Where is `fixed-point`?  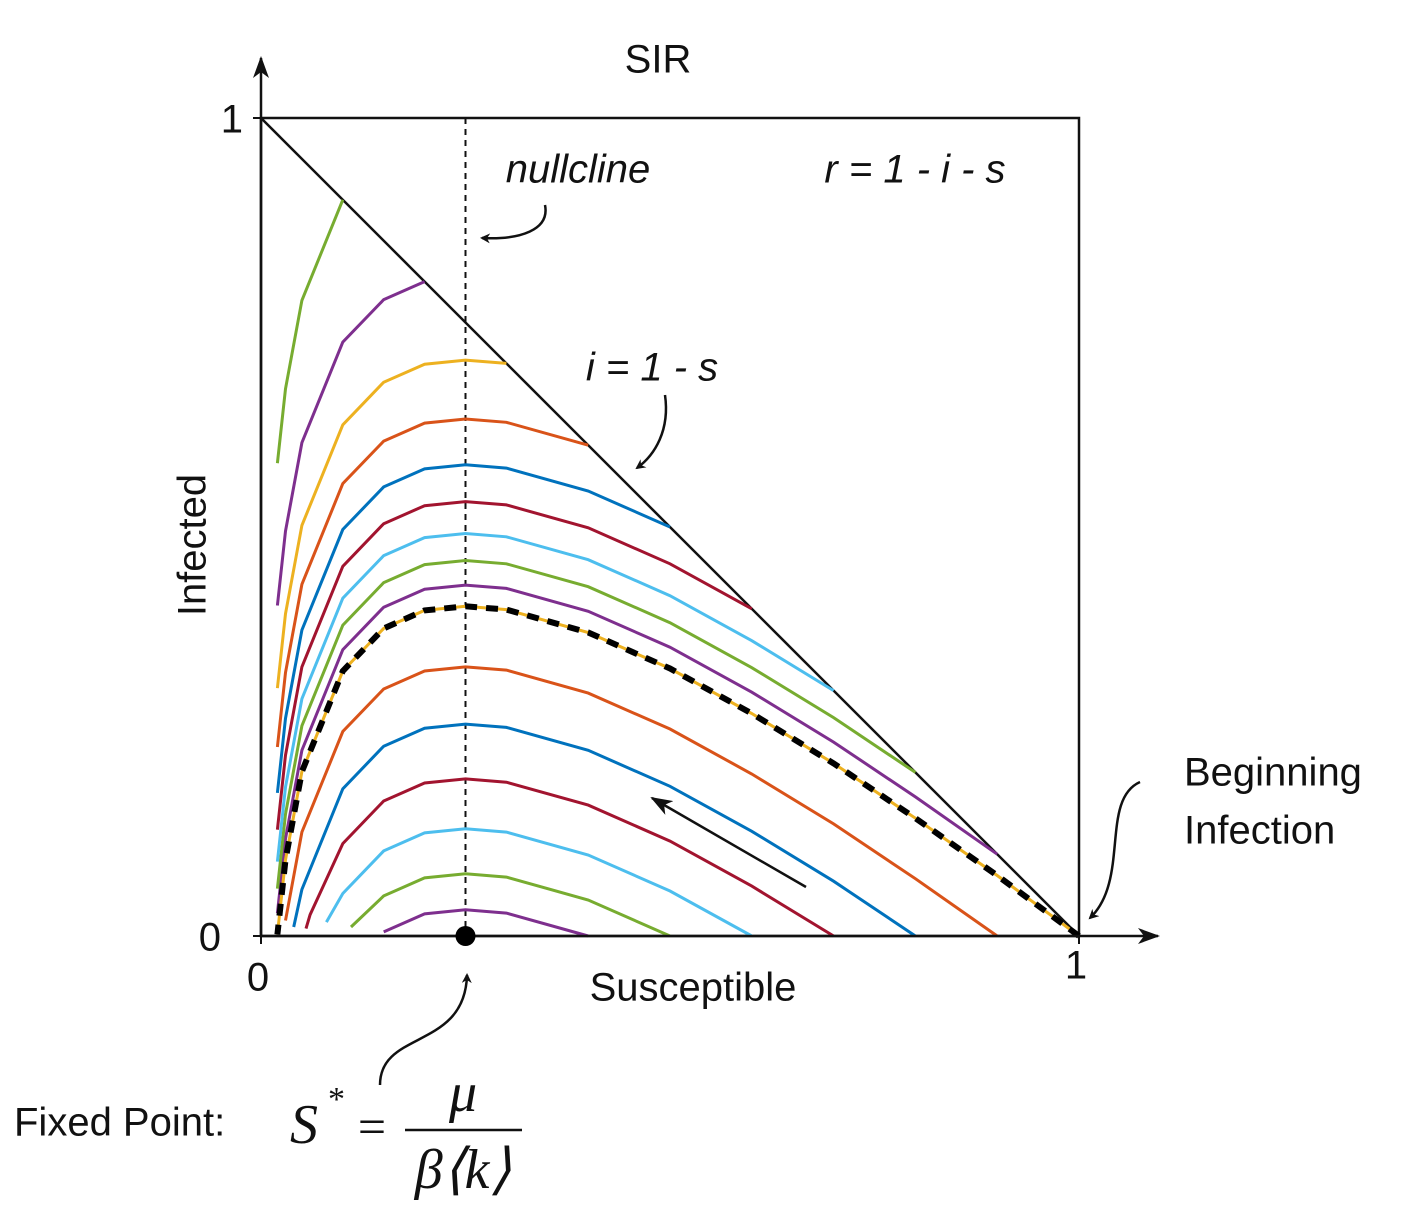
fixed-point is located at coordinates (465, 936).